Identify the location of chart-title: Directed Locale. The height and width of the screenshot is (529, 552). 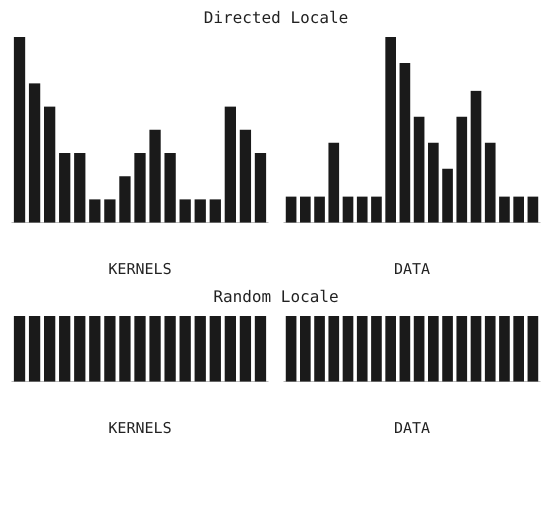
(276, 17).